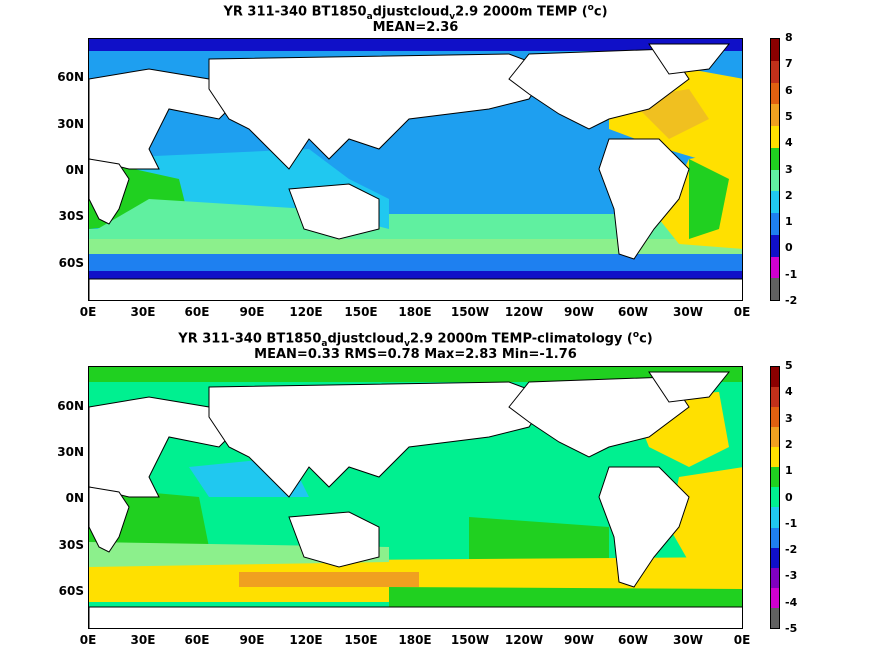  What do you see at coordinates (789, 90) in the screenshot?
I see `clab1-label-2: 6` at bounding box center [789, 90].